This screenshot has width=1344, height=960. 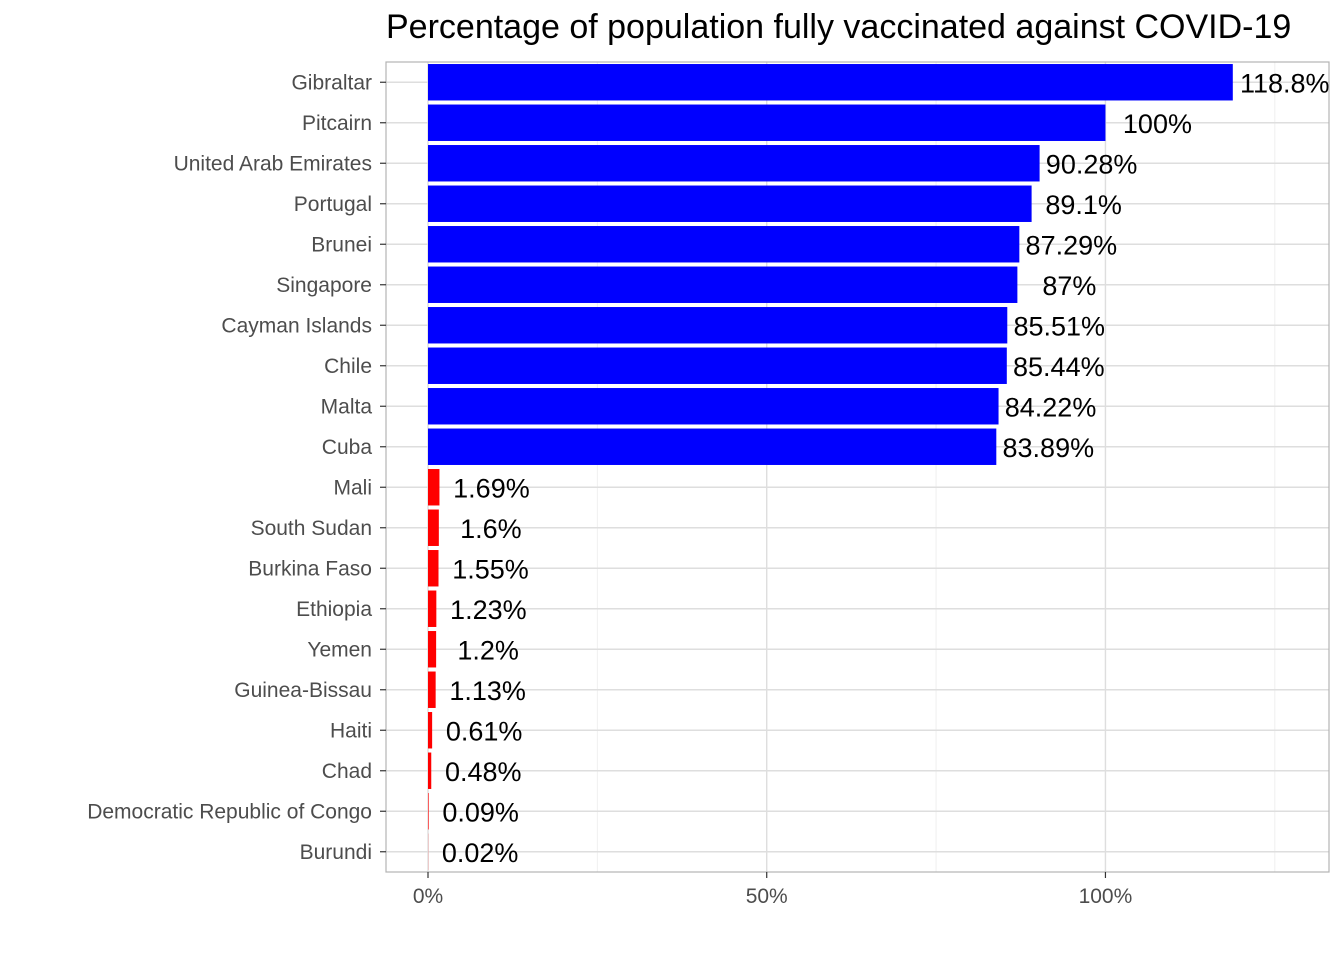 What do you see at coordinates (331, 82) in the screenshot?
I see `y-tick-label: Gibraltar` at bounding box center [331, 82].